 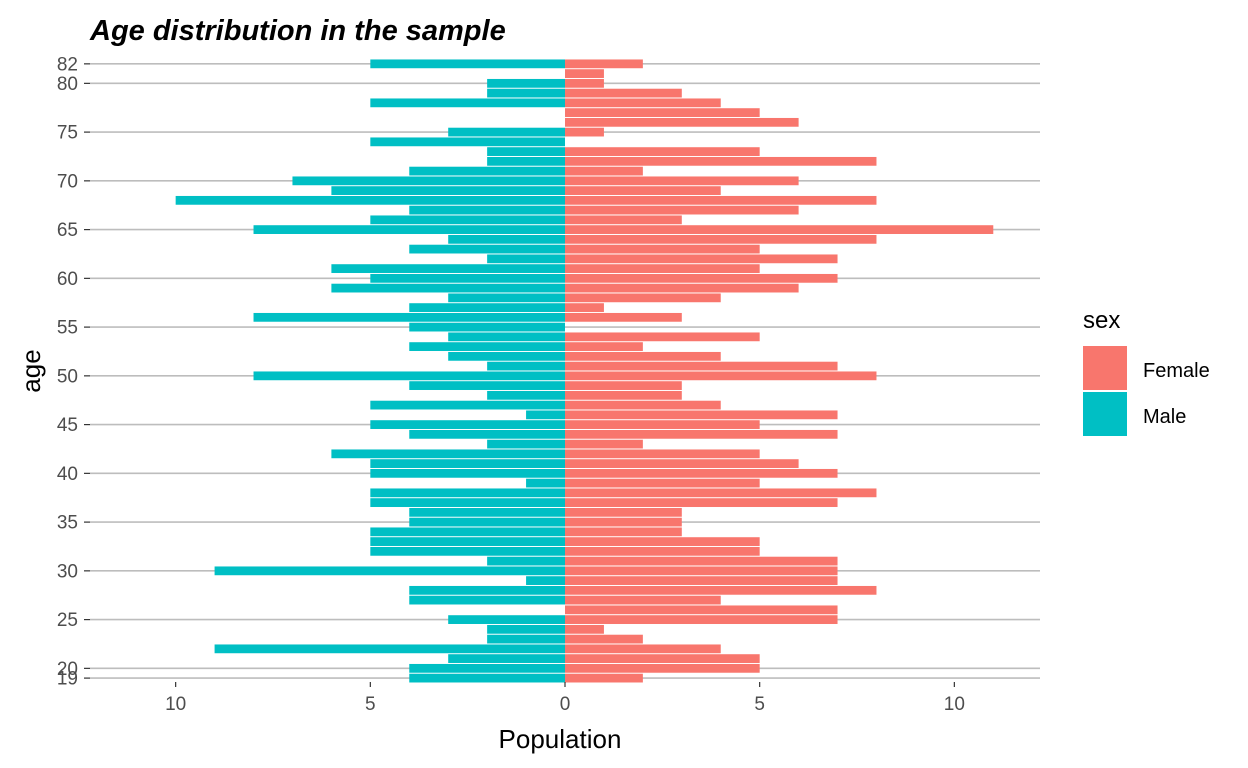 I want to click on y-tick-label: 20, so click(x=67, y=669).